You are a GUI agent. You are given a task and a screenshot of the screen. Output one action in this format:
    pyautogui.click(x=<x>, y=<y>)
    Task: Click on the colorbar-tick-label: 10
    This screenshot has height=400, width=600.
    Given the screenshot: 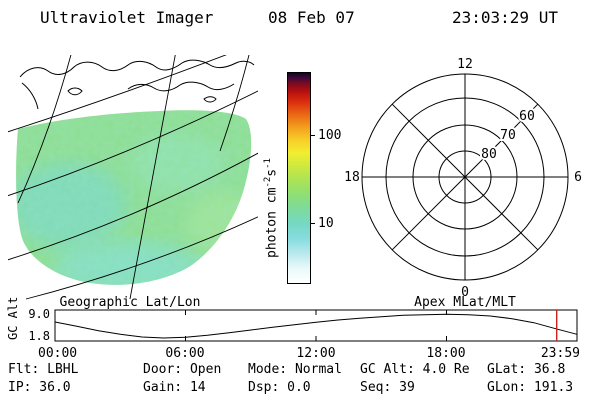 What is the action you would take?
    pyautogui.click(x=326, y=223)
    